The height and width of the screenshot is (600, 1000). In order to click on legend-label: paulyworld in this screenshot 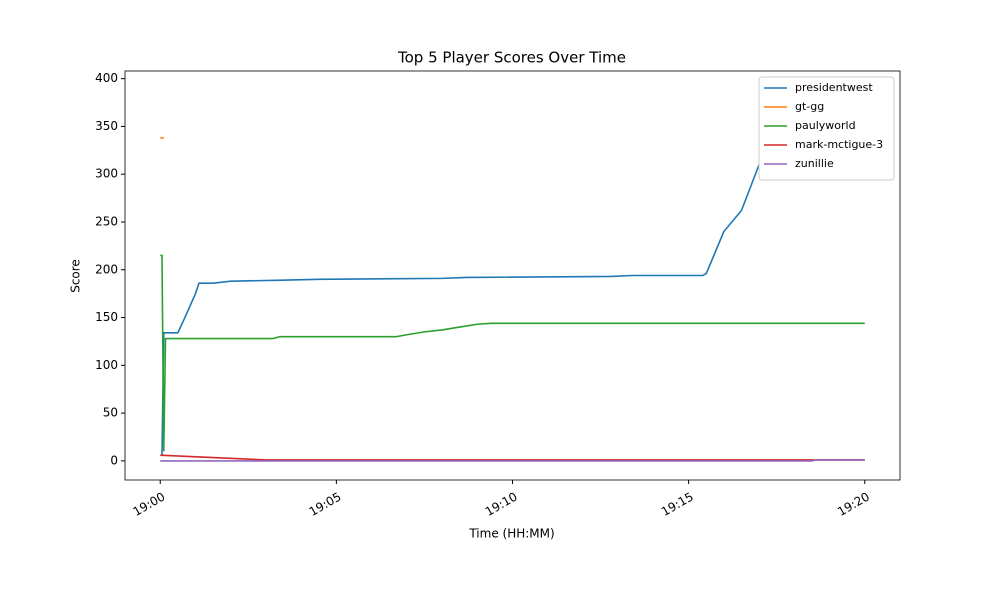, I will do `click(825, 125)`.